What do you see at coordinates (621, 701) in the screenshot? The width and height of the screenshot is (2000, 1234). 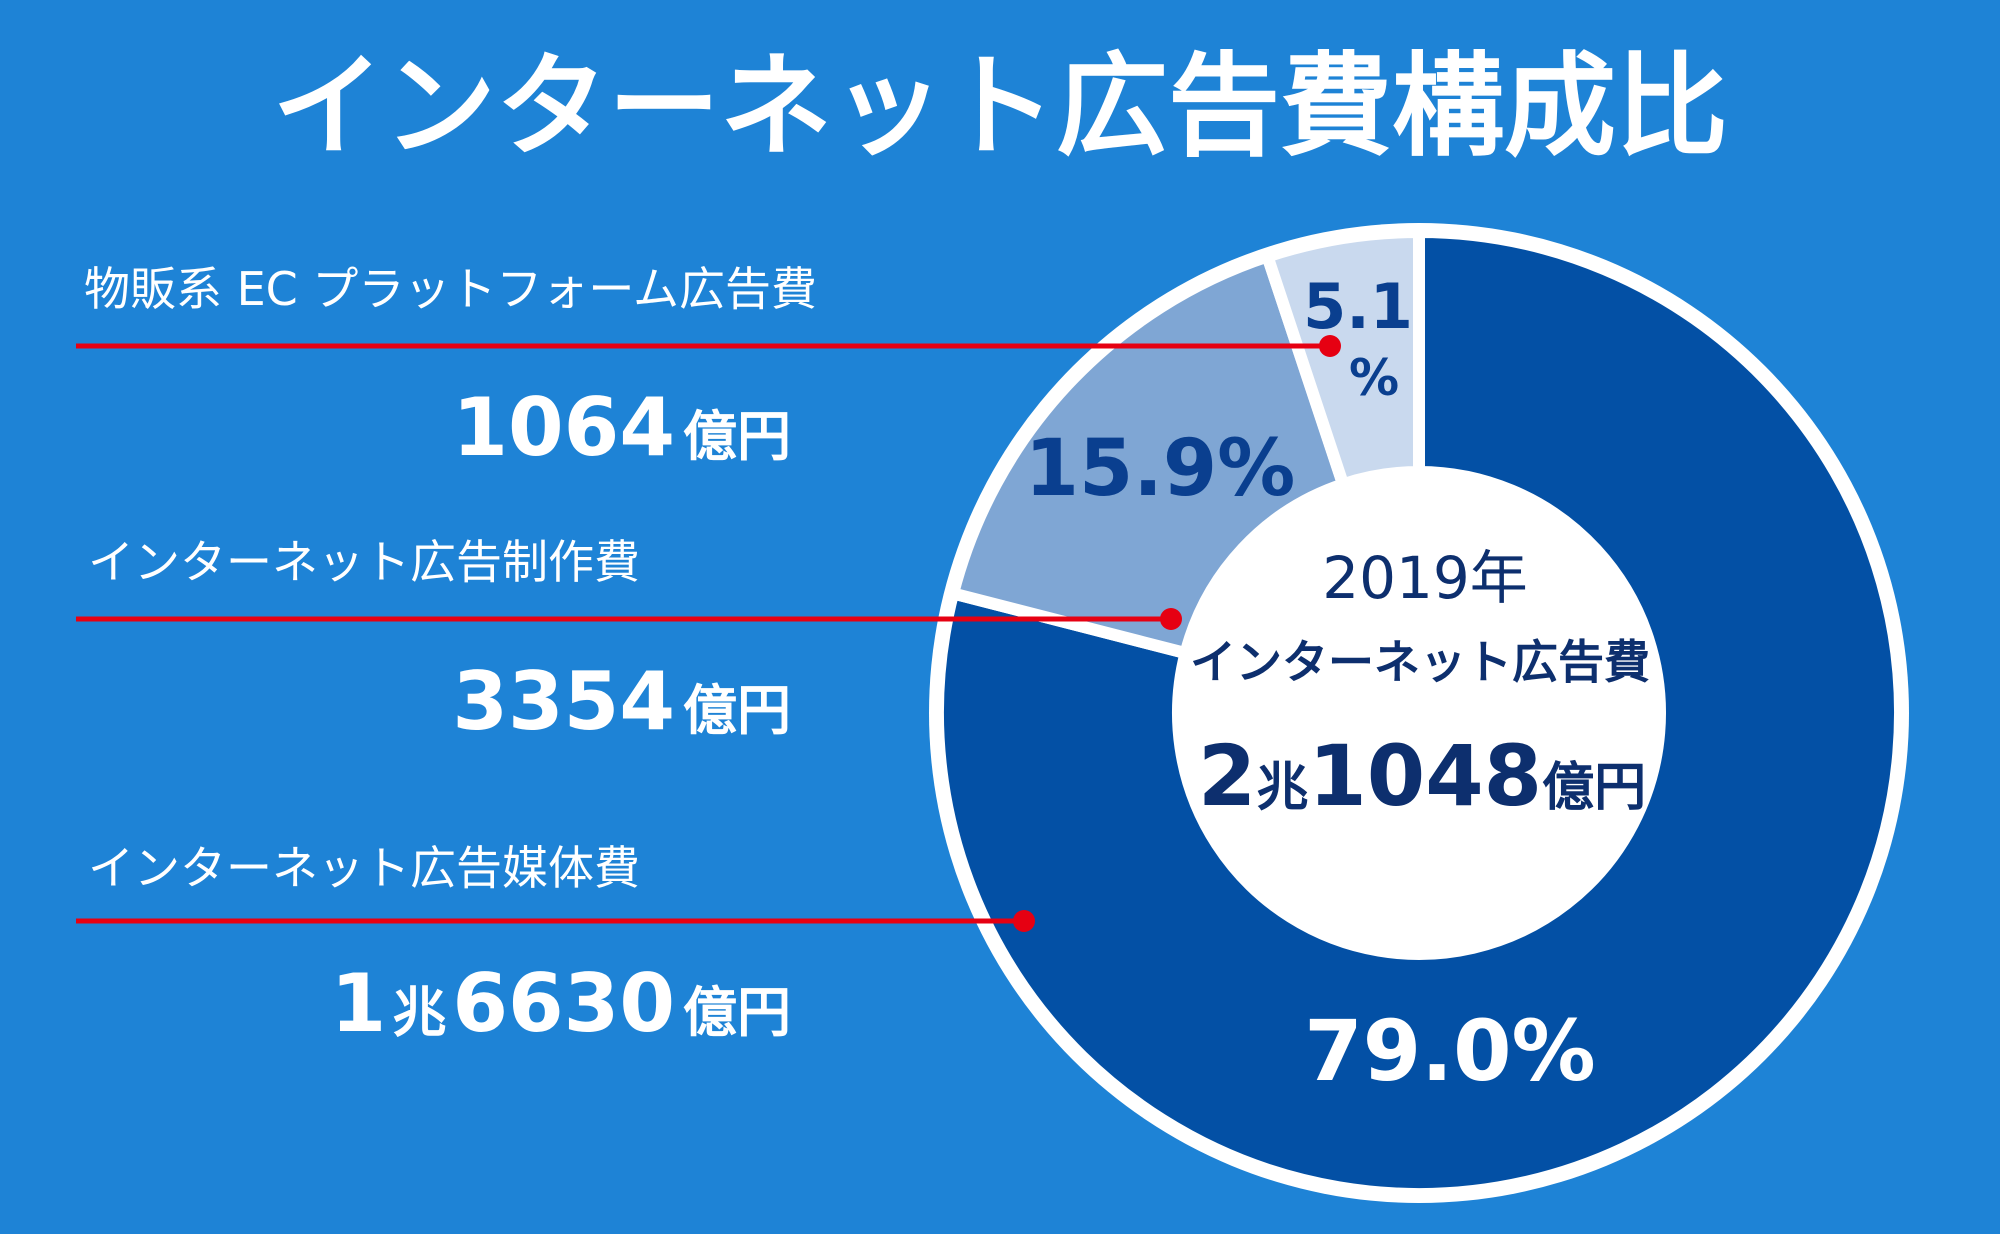 I see `amount-production: 3354 億円` at bounding box center [621, 701].